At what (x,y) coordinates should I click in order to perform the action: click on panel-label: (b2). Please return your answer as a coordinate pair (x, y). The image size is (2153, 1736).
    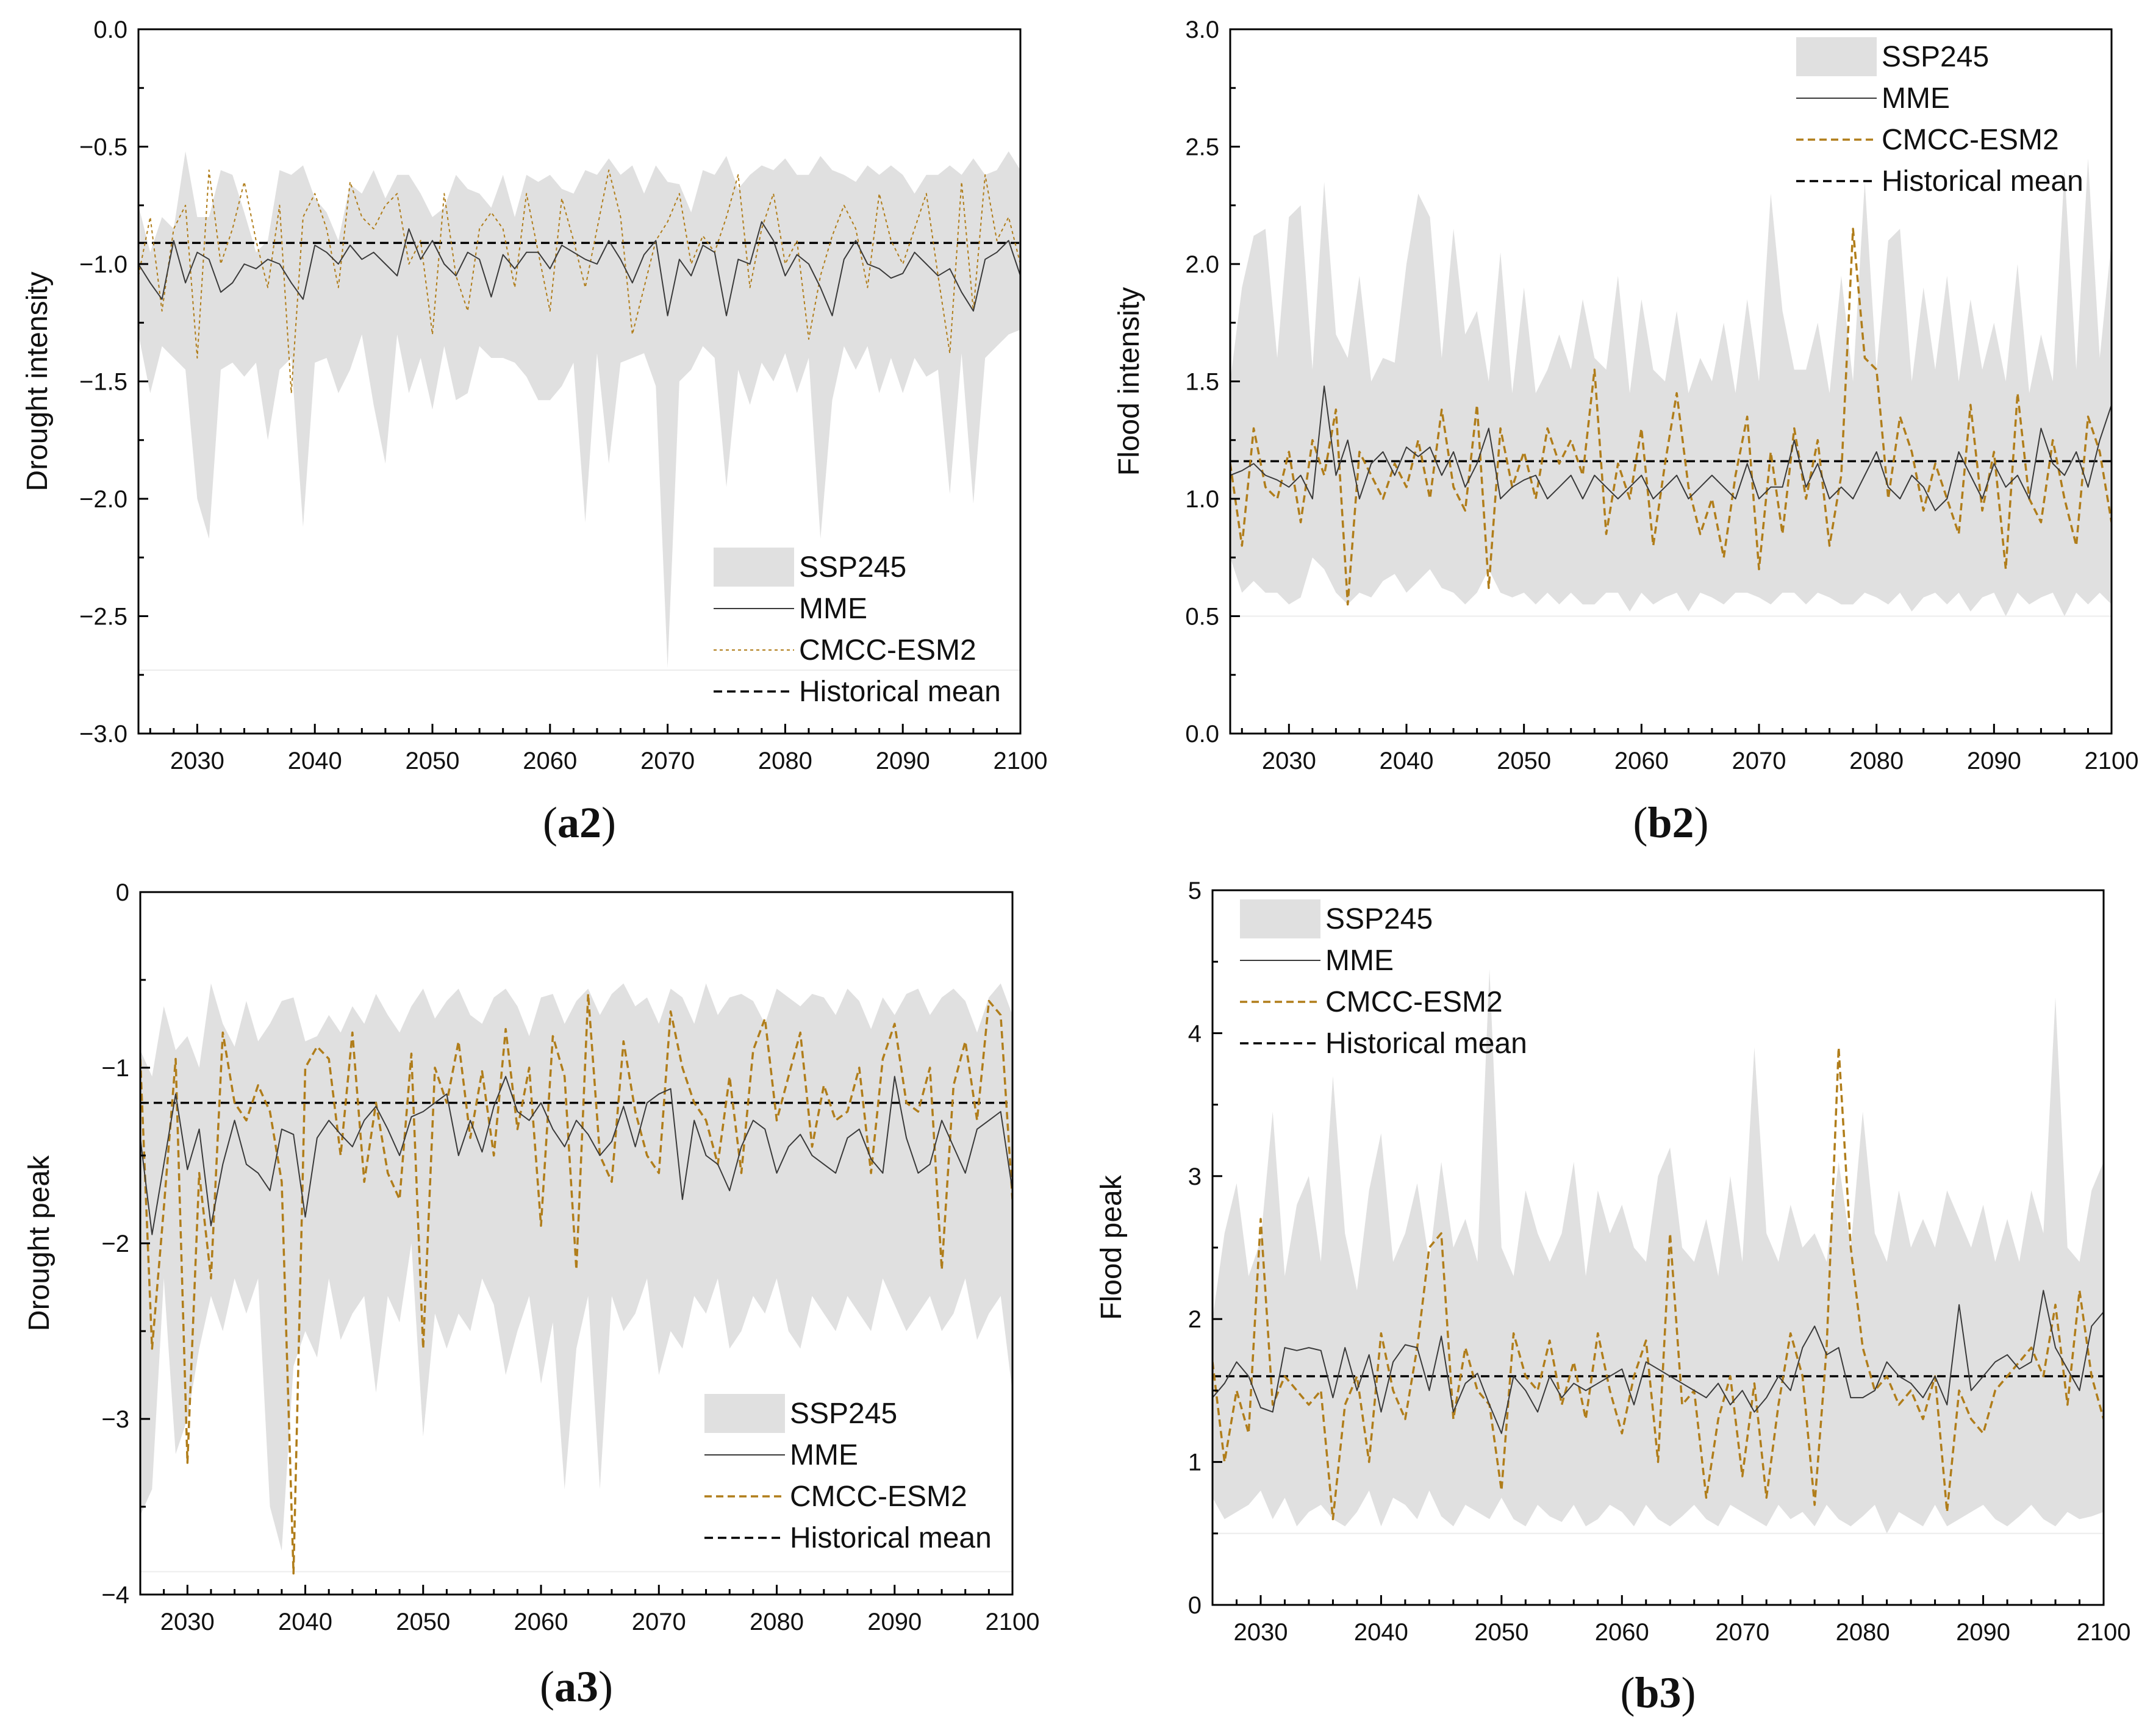
    Looking at the image, I should click on (1670, 822).